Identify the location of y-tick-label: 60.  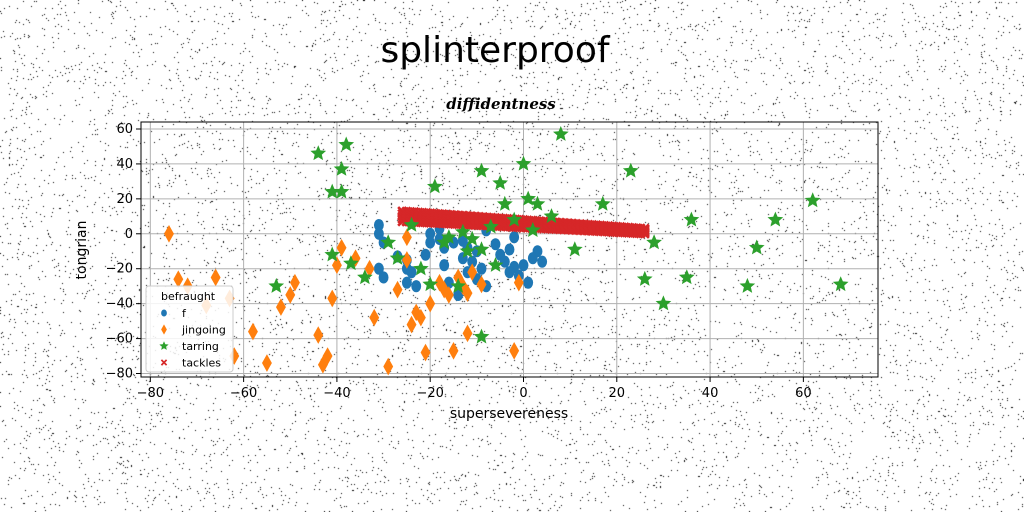
(124, 129).